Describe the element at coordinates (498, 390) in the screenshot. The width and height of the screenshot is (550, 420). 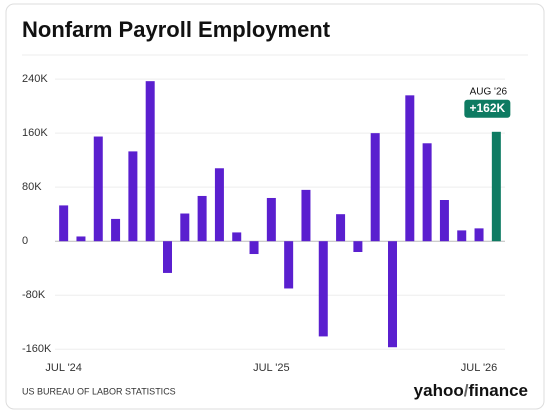
I see `brand-suffix: finance` at that location.